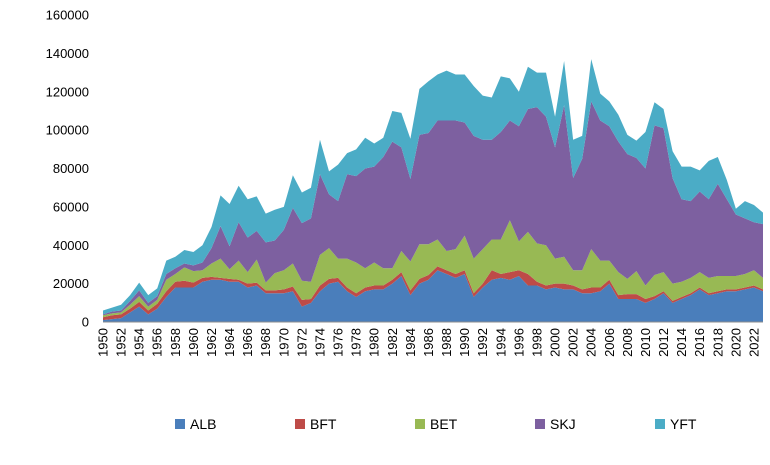 The width and height of the screenshot is (770, 465). Describe the element at coordinates (464, 342) in the screenshot. I see `x-tick-label: 1990` at that location.